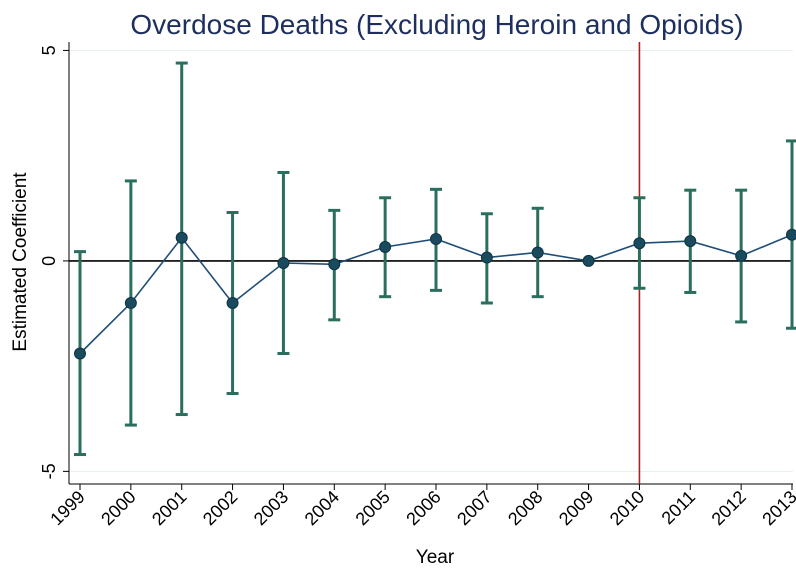  I want to click on y-tick-label: -5, so click(49, 471).